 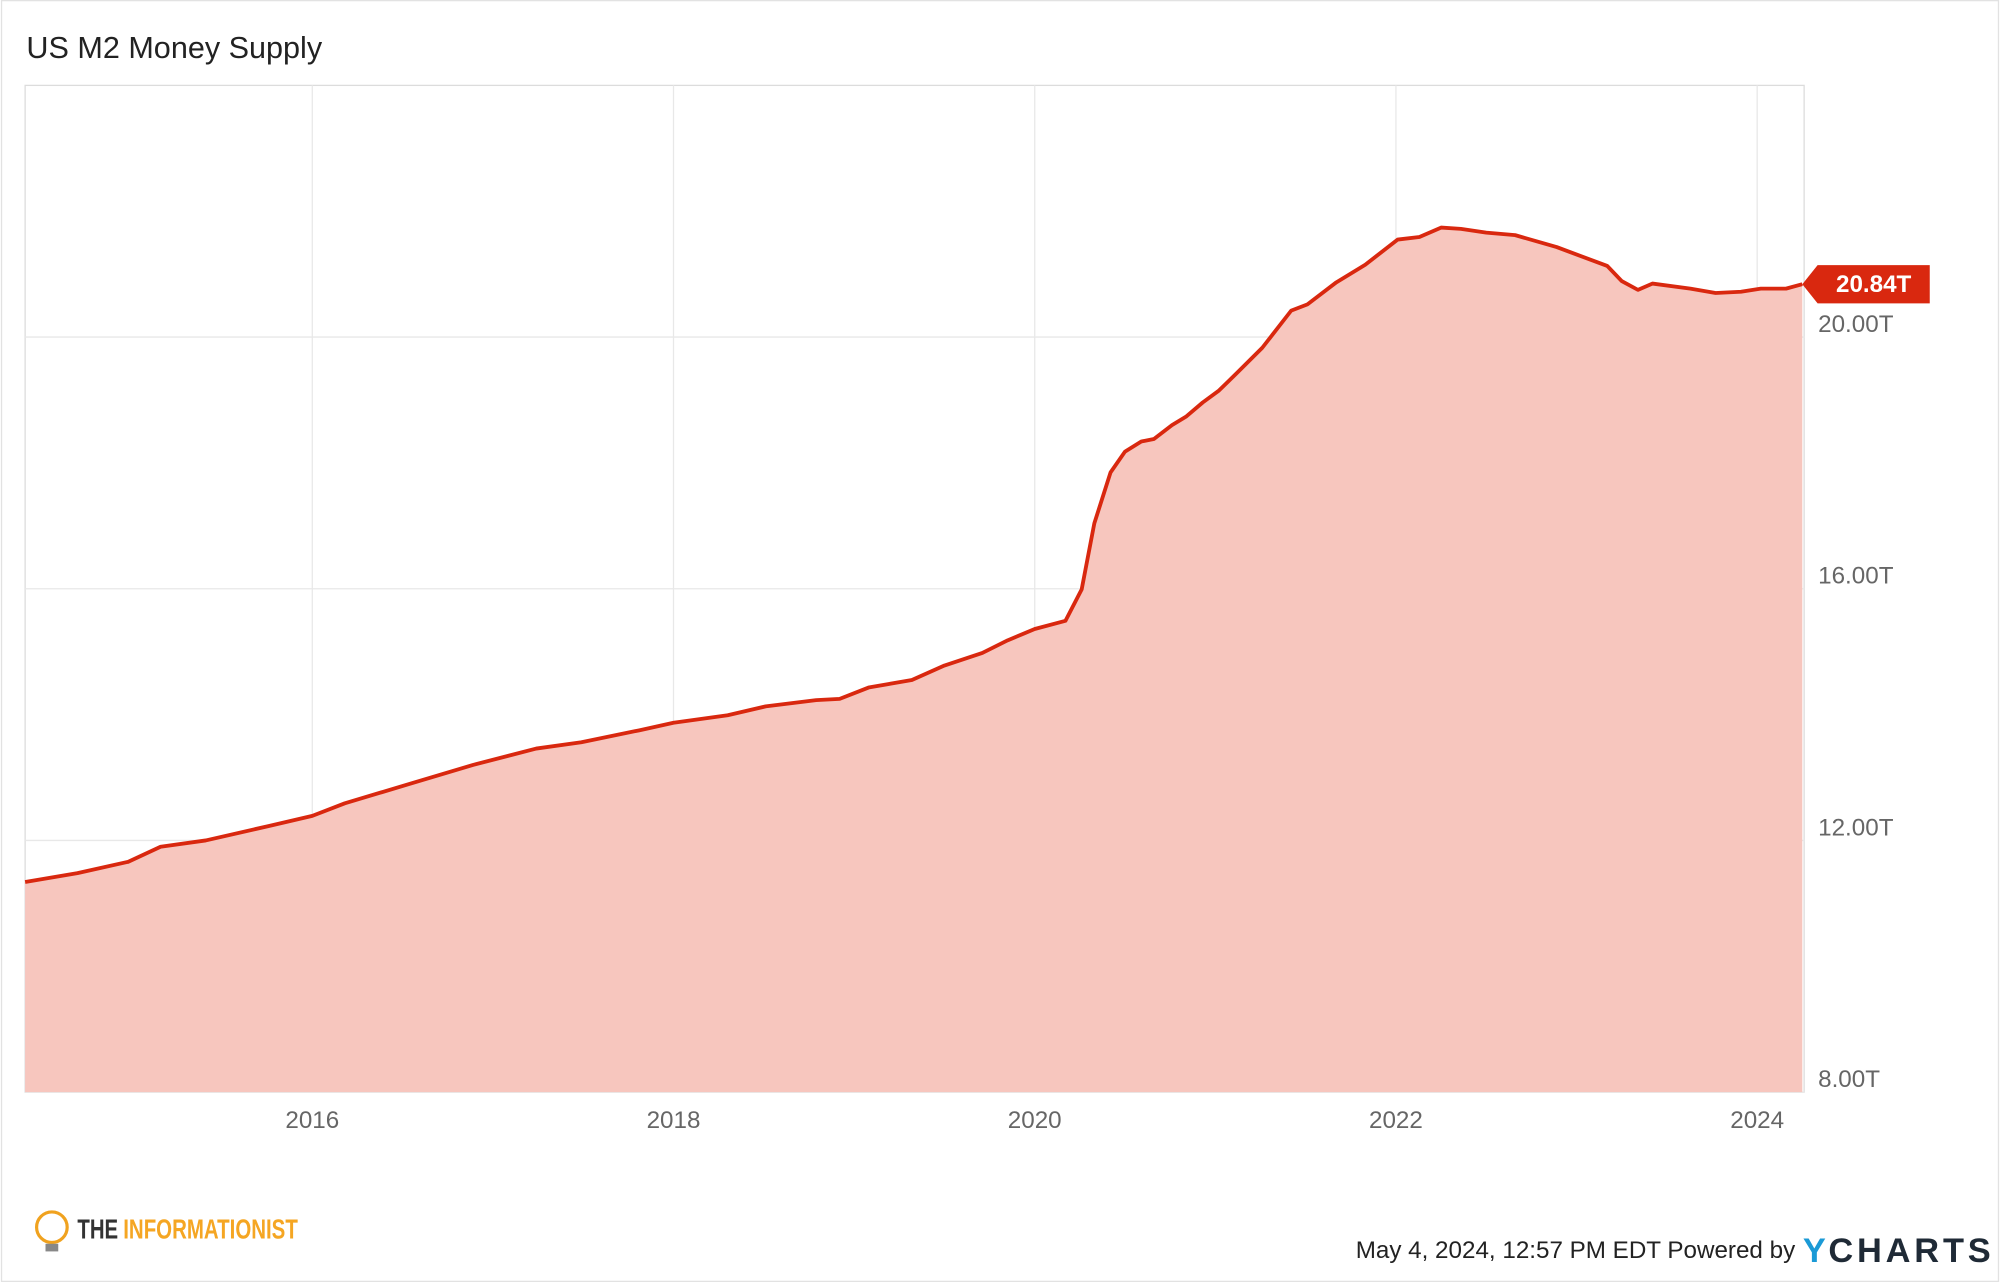 I want to click on value-label: 20.84T, so click(x=1874, y=284).